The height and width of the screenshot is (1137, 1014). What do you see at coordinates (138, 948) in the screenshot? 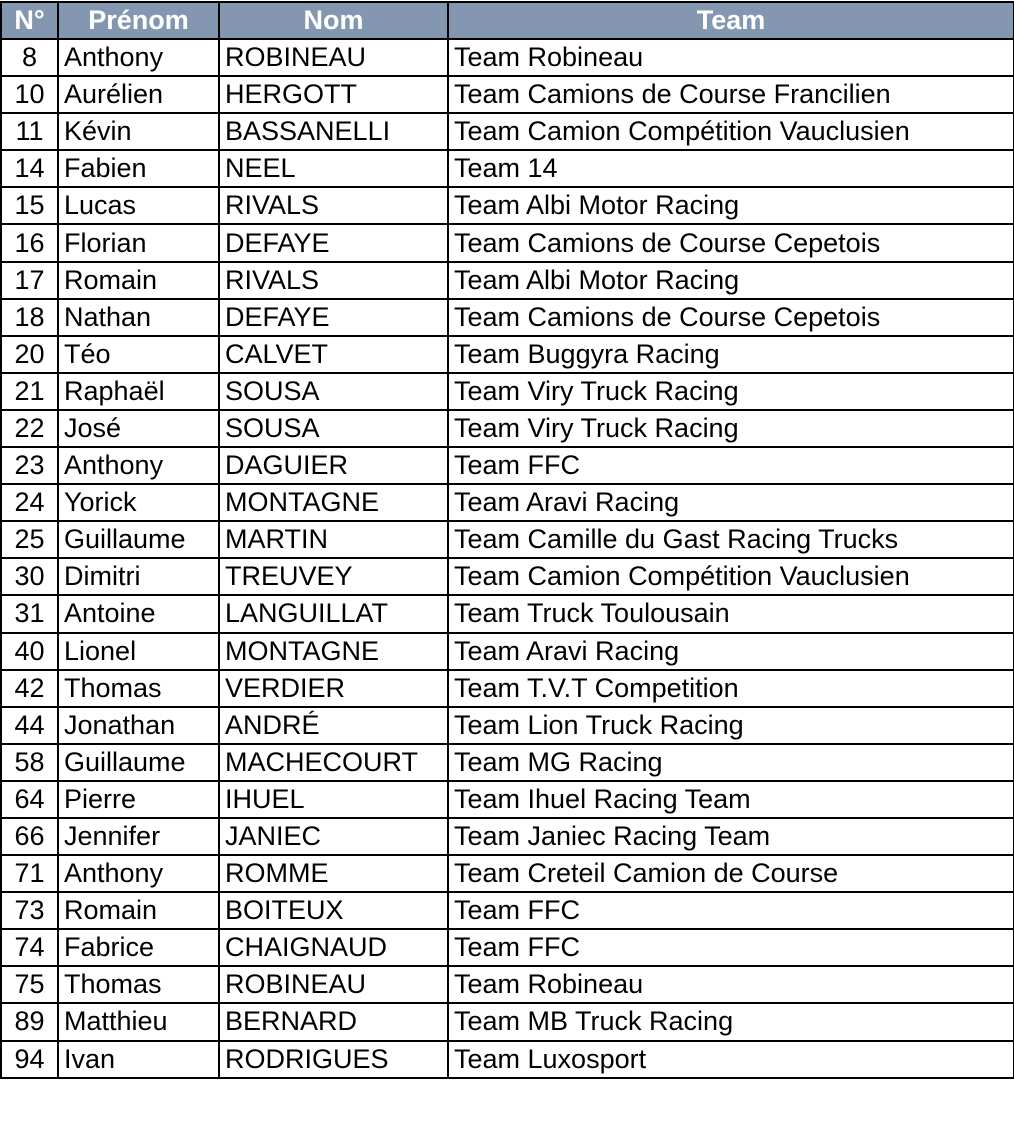
I see `cell-first-name: Fabrice` at bounding box center [138, 948].